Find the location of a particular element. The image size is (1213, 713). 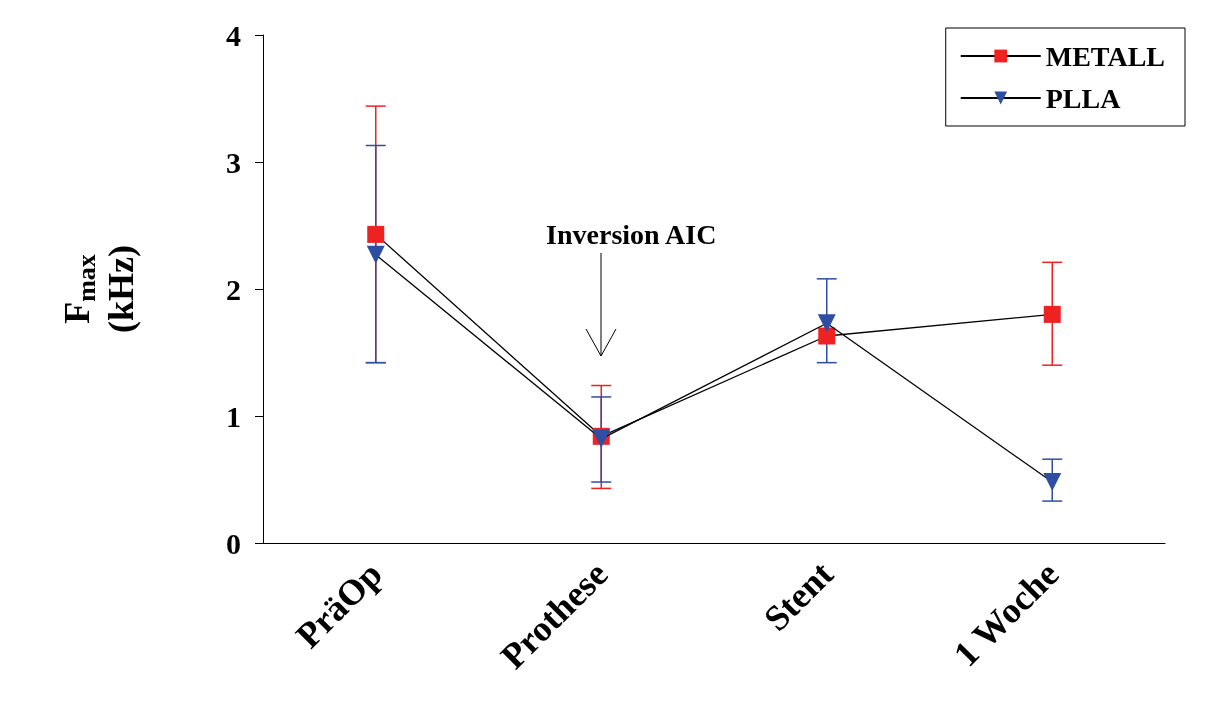

legend-label: METALL is located at coordinates (1105, 56).